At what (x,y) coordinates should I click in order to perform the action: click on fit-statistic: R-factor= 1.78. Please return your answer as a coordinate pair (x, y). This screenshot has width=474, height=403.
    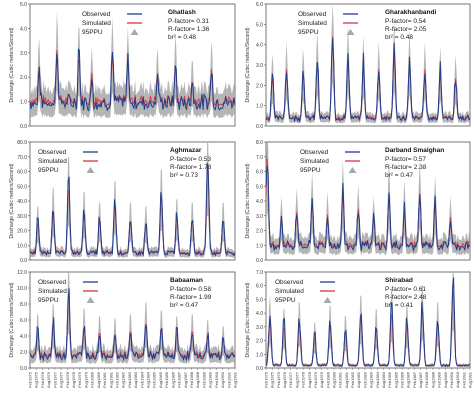
    Looking at the image, I should click on (191, 167).